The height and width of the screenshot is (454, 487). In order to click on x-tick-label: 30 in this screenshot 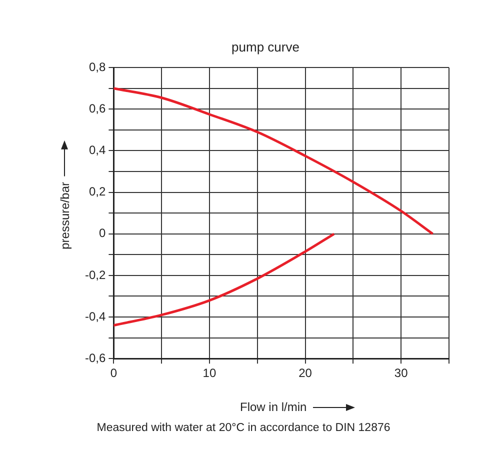, I will do `click(401, 373)`.